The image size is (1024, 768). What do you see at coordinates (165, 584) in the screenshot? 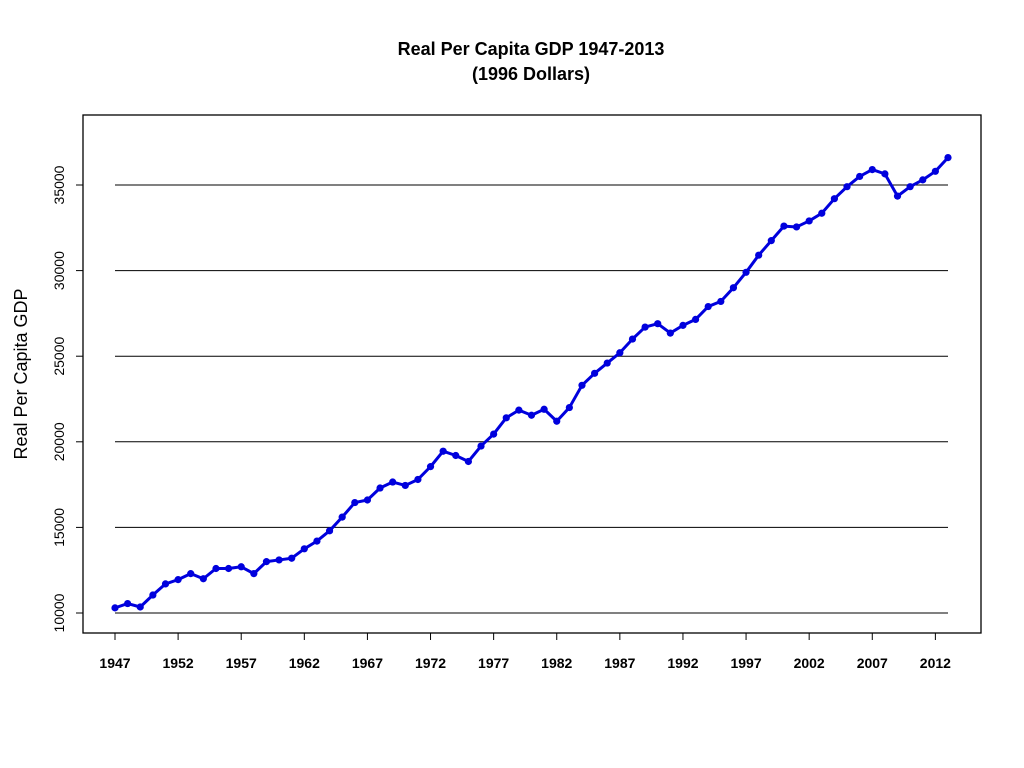
I see `data-point-1951` at bounding box center [165, 584].